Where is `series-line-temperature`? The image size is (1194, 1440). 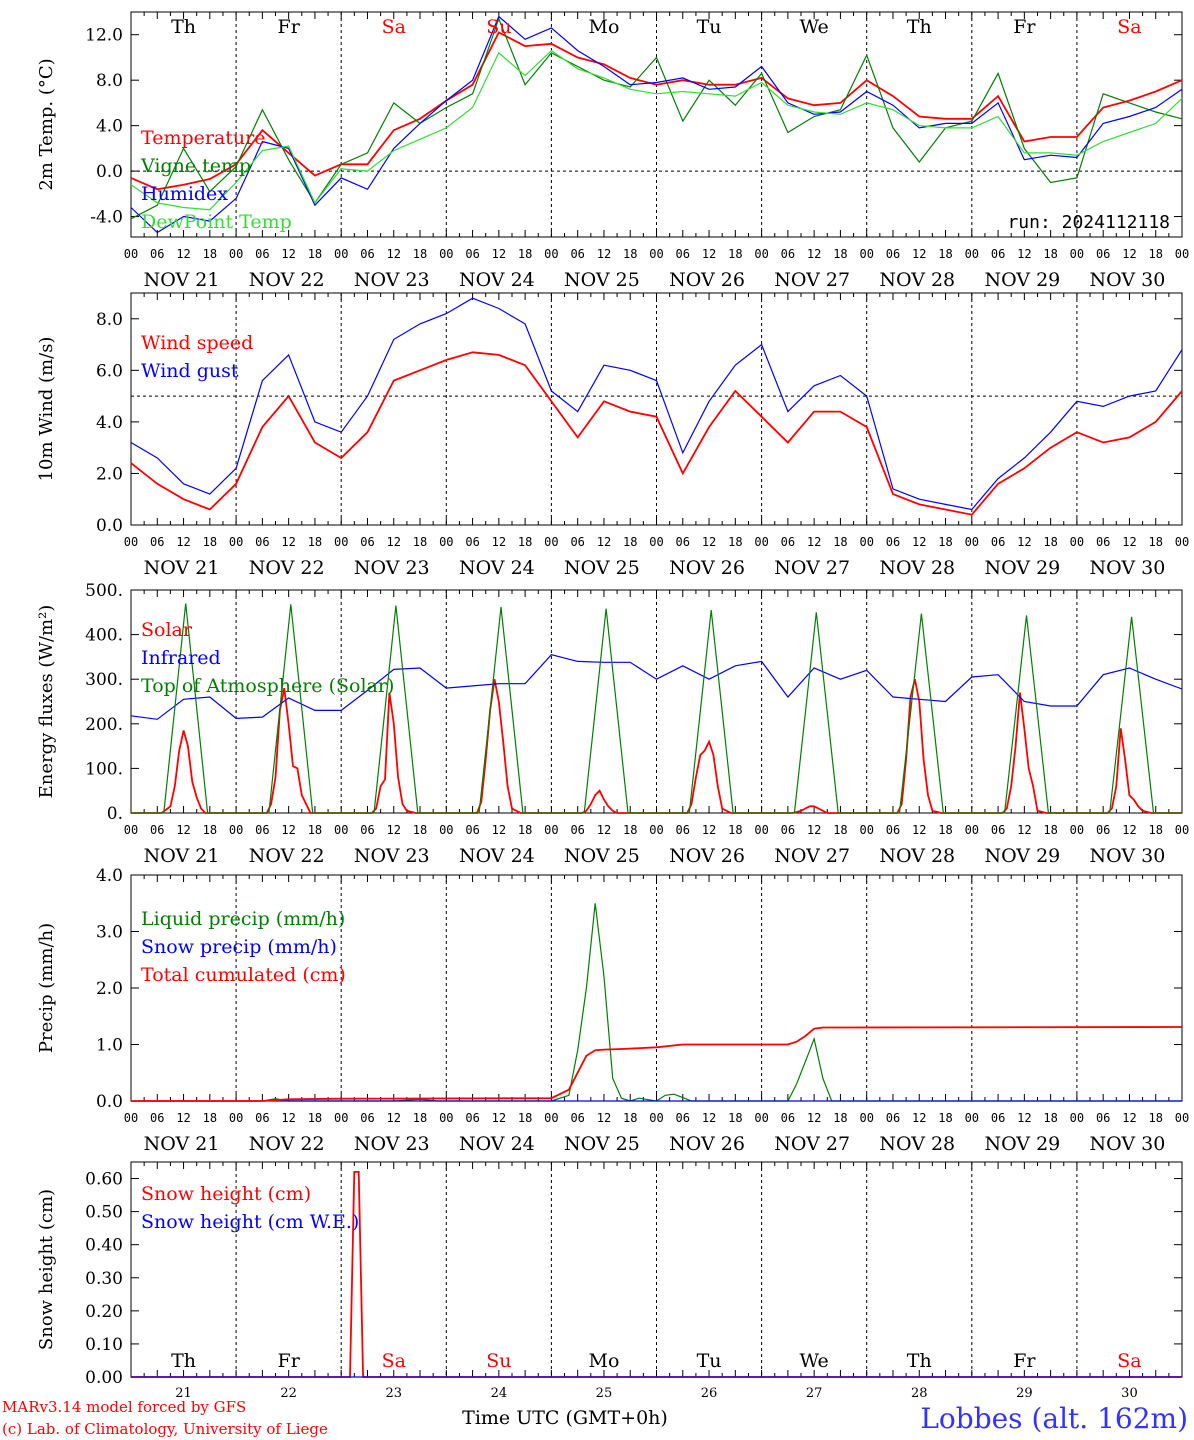
series-line-temperature is located at coordinates (656, 111).